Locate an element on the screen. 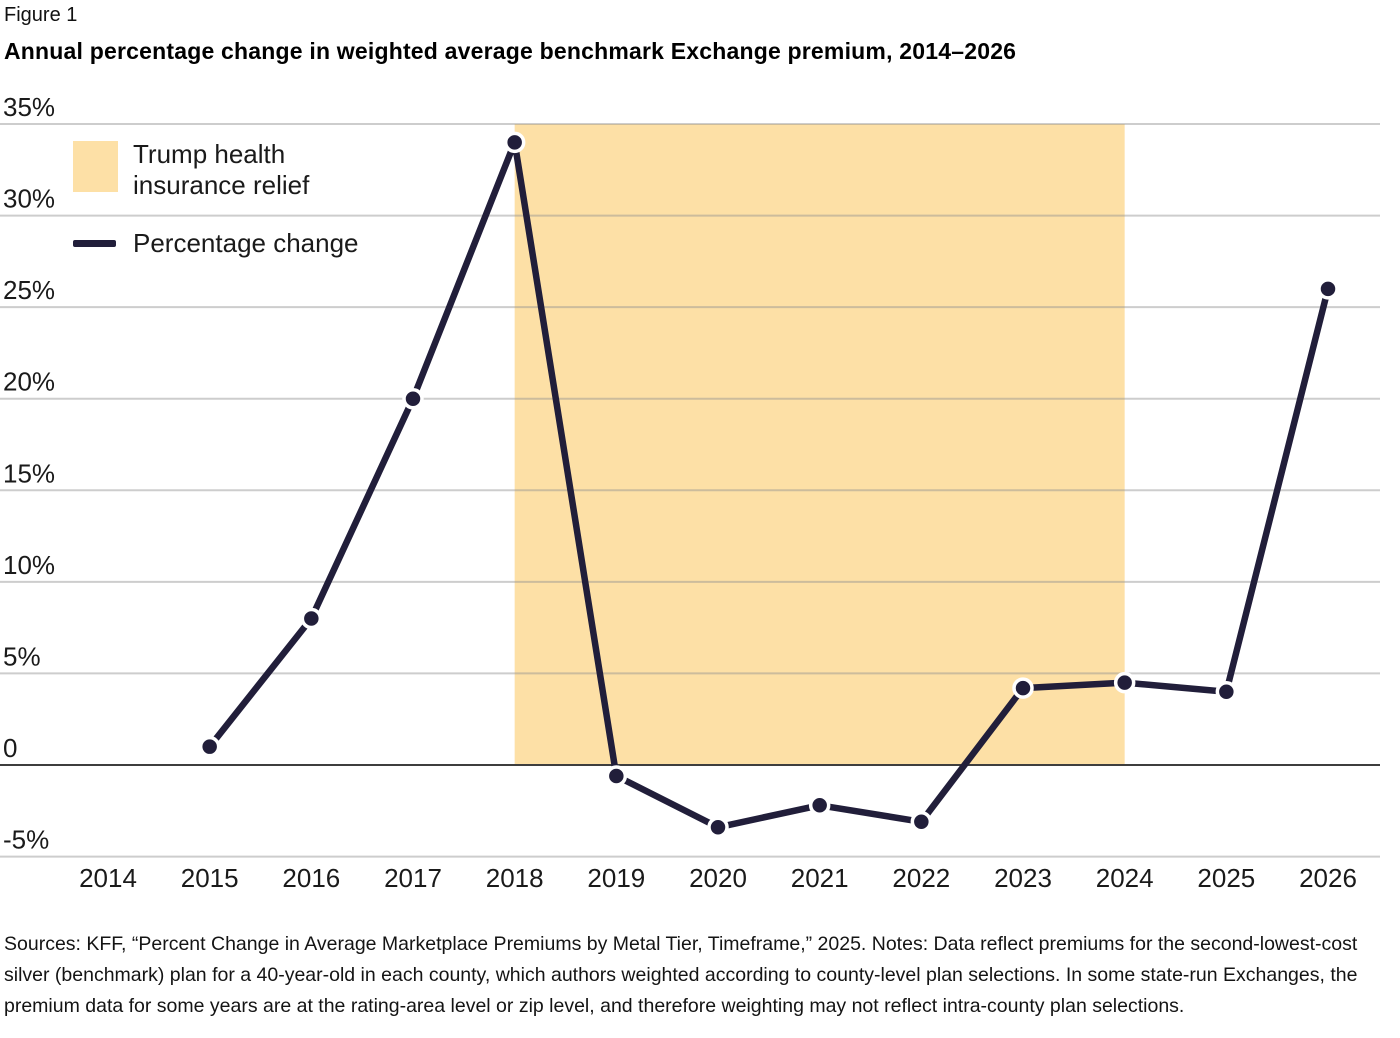 The image size is (1400, 1038). x-tick-2014: 2014 is located at coordinates (108, 878).